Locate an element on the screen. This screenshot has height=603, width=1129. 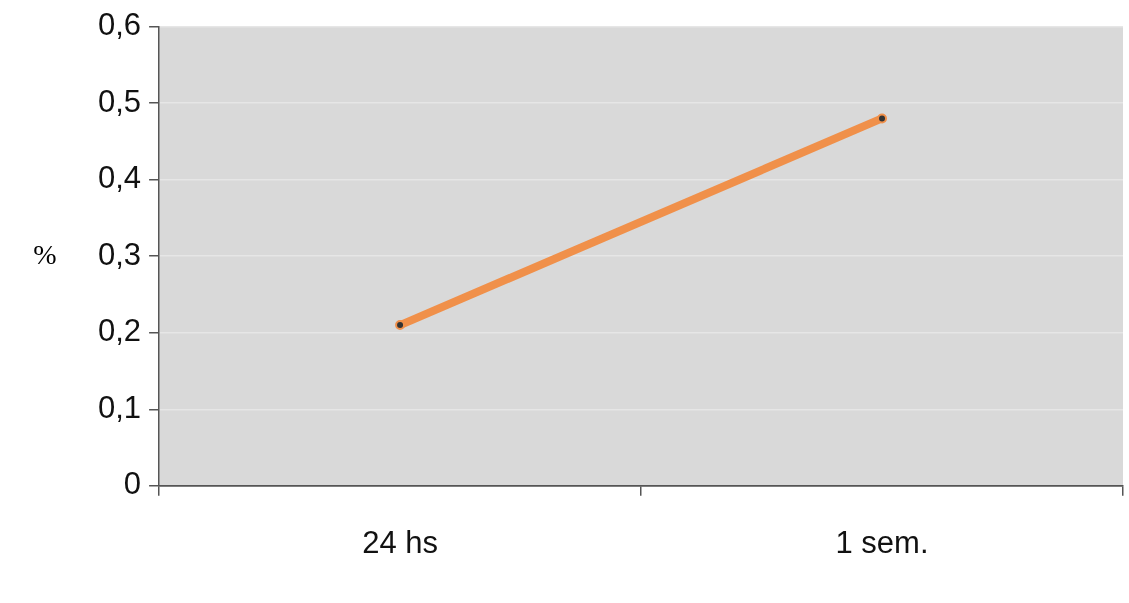
y-axis-title: % is located at coordinates (45, 254).